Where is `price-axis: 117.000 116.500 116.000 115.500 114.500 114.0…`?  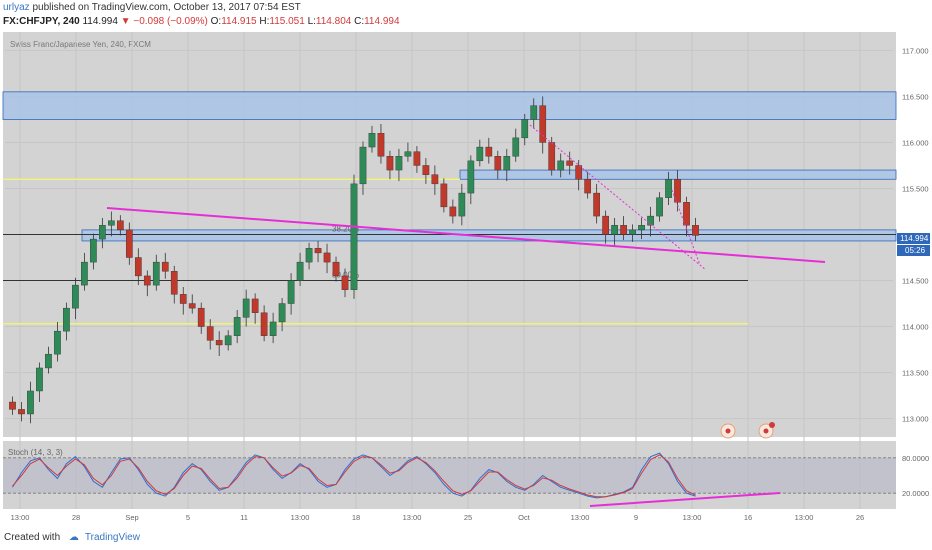
price-axis: 117.000 116.500 116.000 115.500 114.500 114.0… is located at coordinates (915, 234).